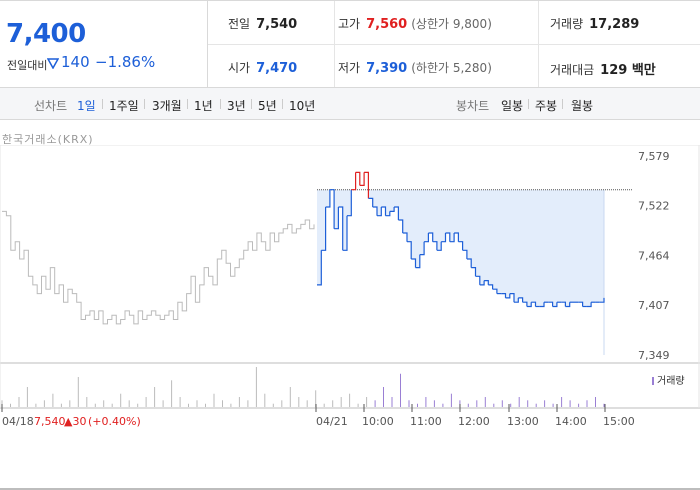 The image size is (700, 490). I want to click on prev-day-change: ▲30, so click(75, 421).